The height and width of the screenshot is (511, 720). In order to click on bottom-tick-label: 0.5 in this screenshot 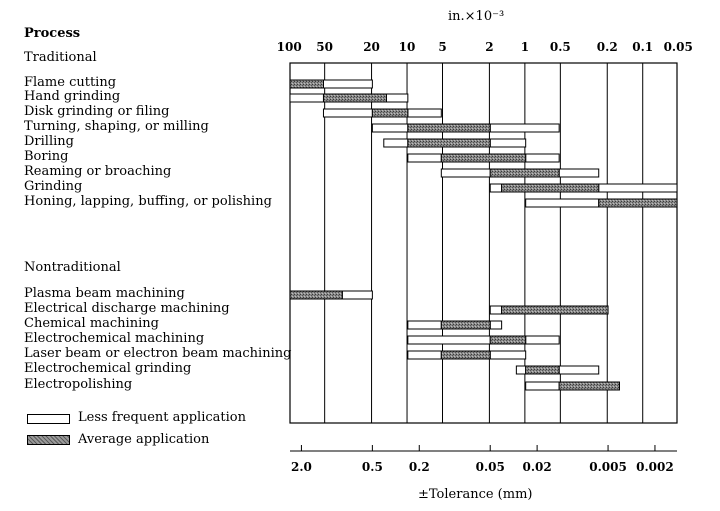, I will do `click(372, 467)`.